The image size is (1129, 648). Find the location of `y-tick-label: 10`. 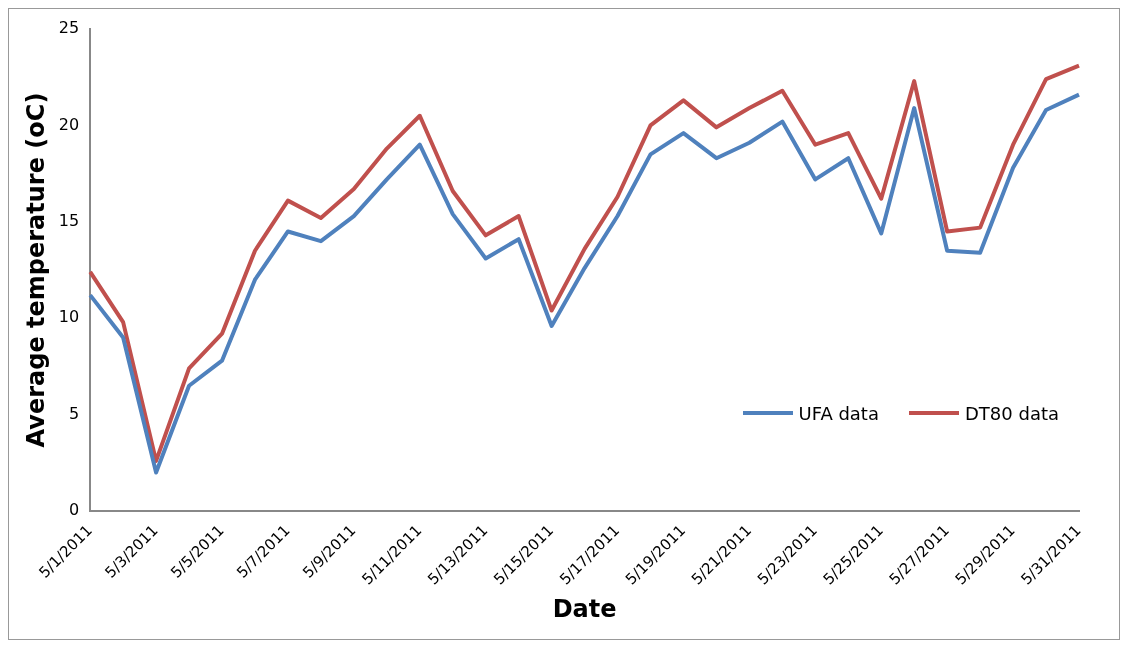

y-tick-label: 10 is located at coordinates (69, 317).